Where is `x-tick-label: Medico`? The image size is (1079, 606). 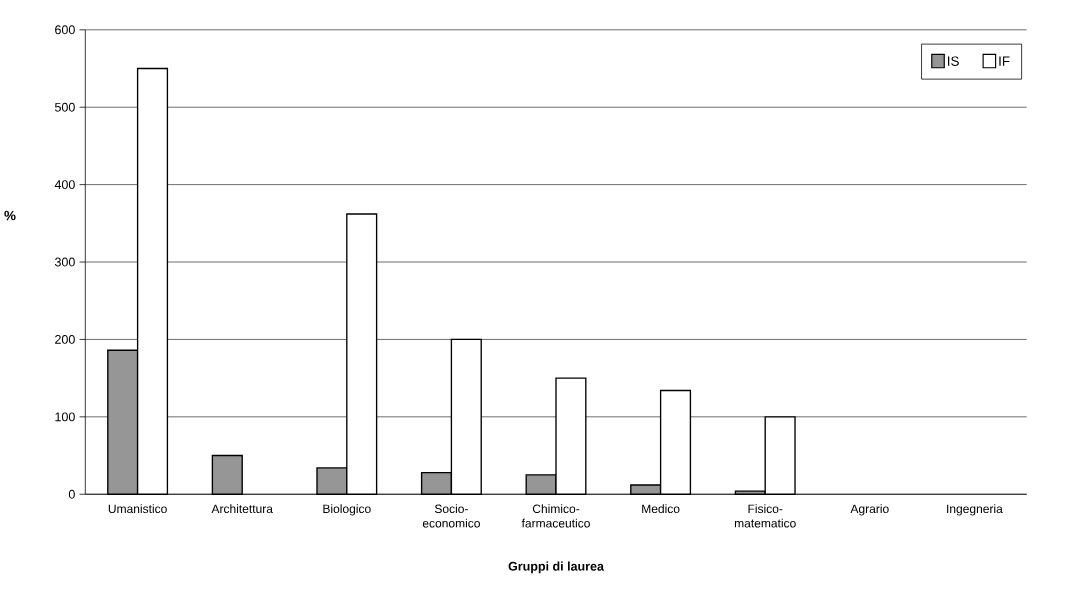
x-tick-label: Medico is located at coordinates (661, 509).